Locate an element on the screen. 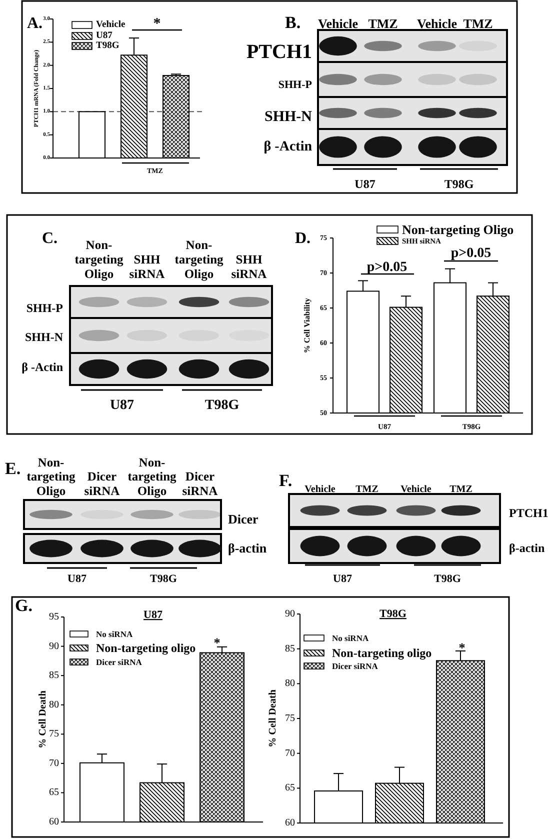 The image size is (550, 839). text: Dicer is located at coordinates (243, 519).